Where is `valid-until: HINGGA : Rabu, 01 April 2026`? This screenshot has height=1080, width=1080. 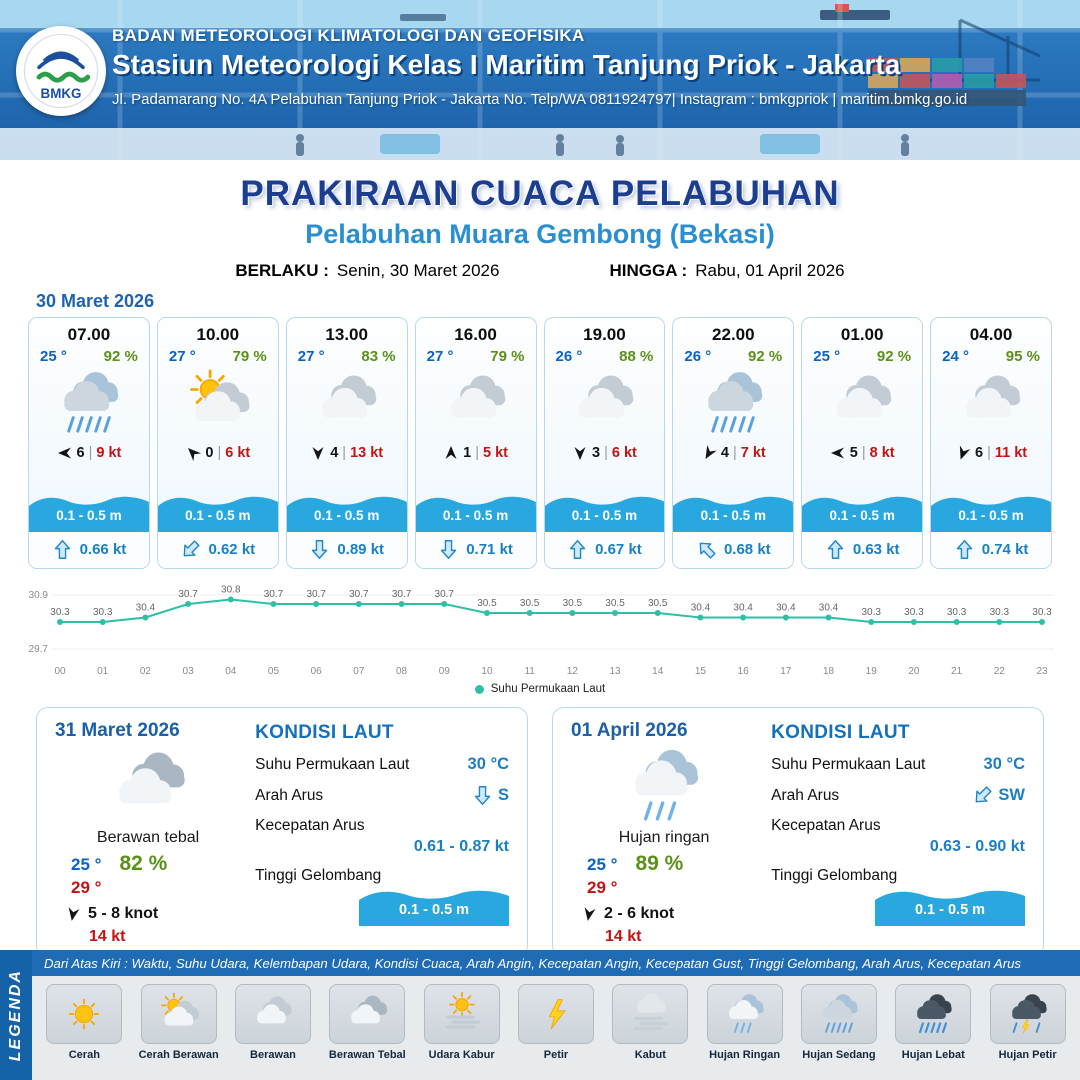
valid-until: HINGGA : Rabu, 01 April 2026 is located at coordinates (726, 271).